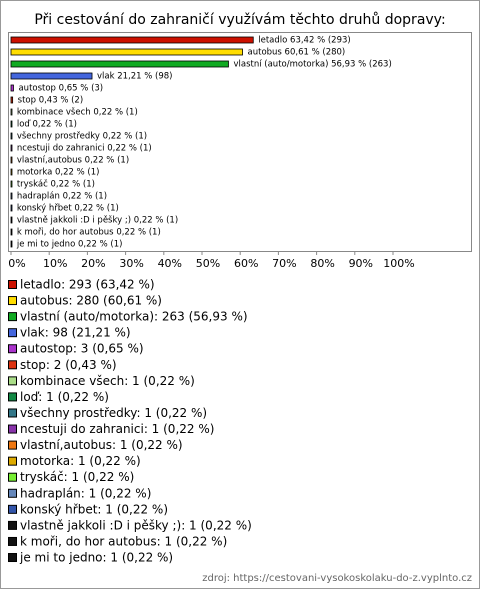 This screenshot has height=589, width=480. I want to click on legend-label: autobus: 280 (60,61 %), so click(91, 301).